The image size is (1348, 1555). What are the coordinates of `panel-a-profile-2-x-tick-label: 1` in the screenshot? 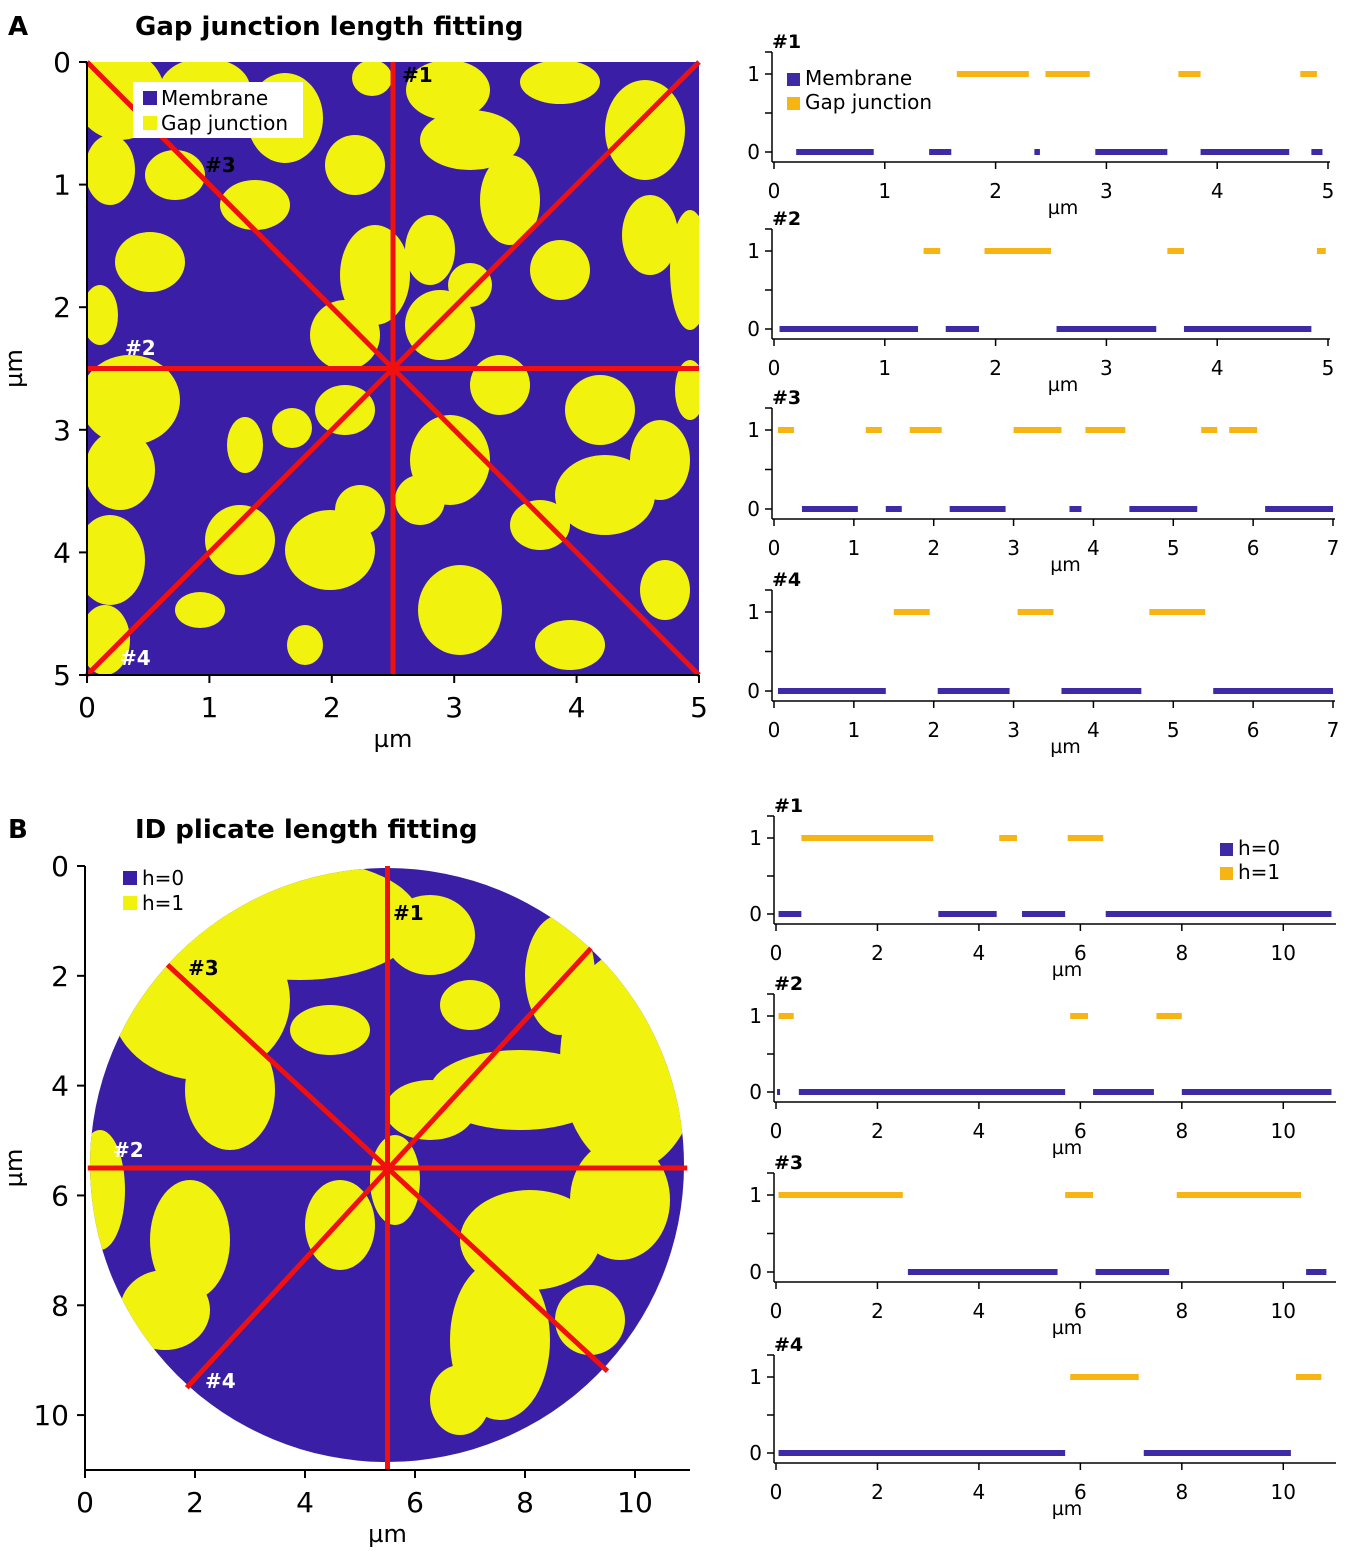 It's located at (884, 368).